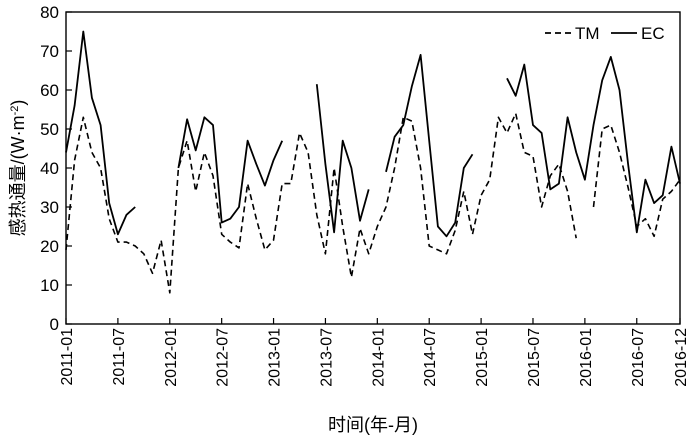 The height and width of the screenshot is (446, 700). What do you see at coordinates (49, 51) in the screenshot?
I see `y-tick-label: 70` at bounding box center [49, 51].